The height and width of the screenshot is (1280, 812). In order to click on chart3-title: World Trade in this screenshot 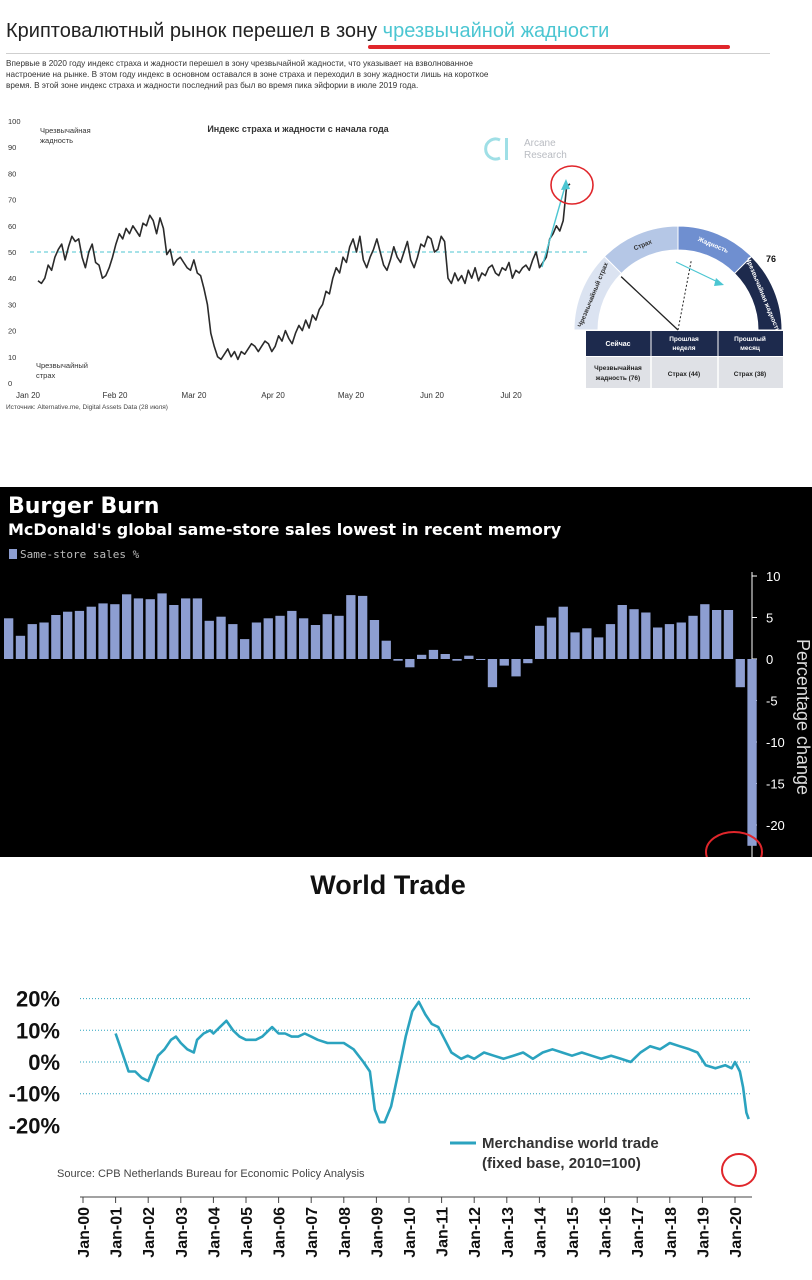, I will do `click(388, 885)`.